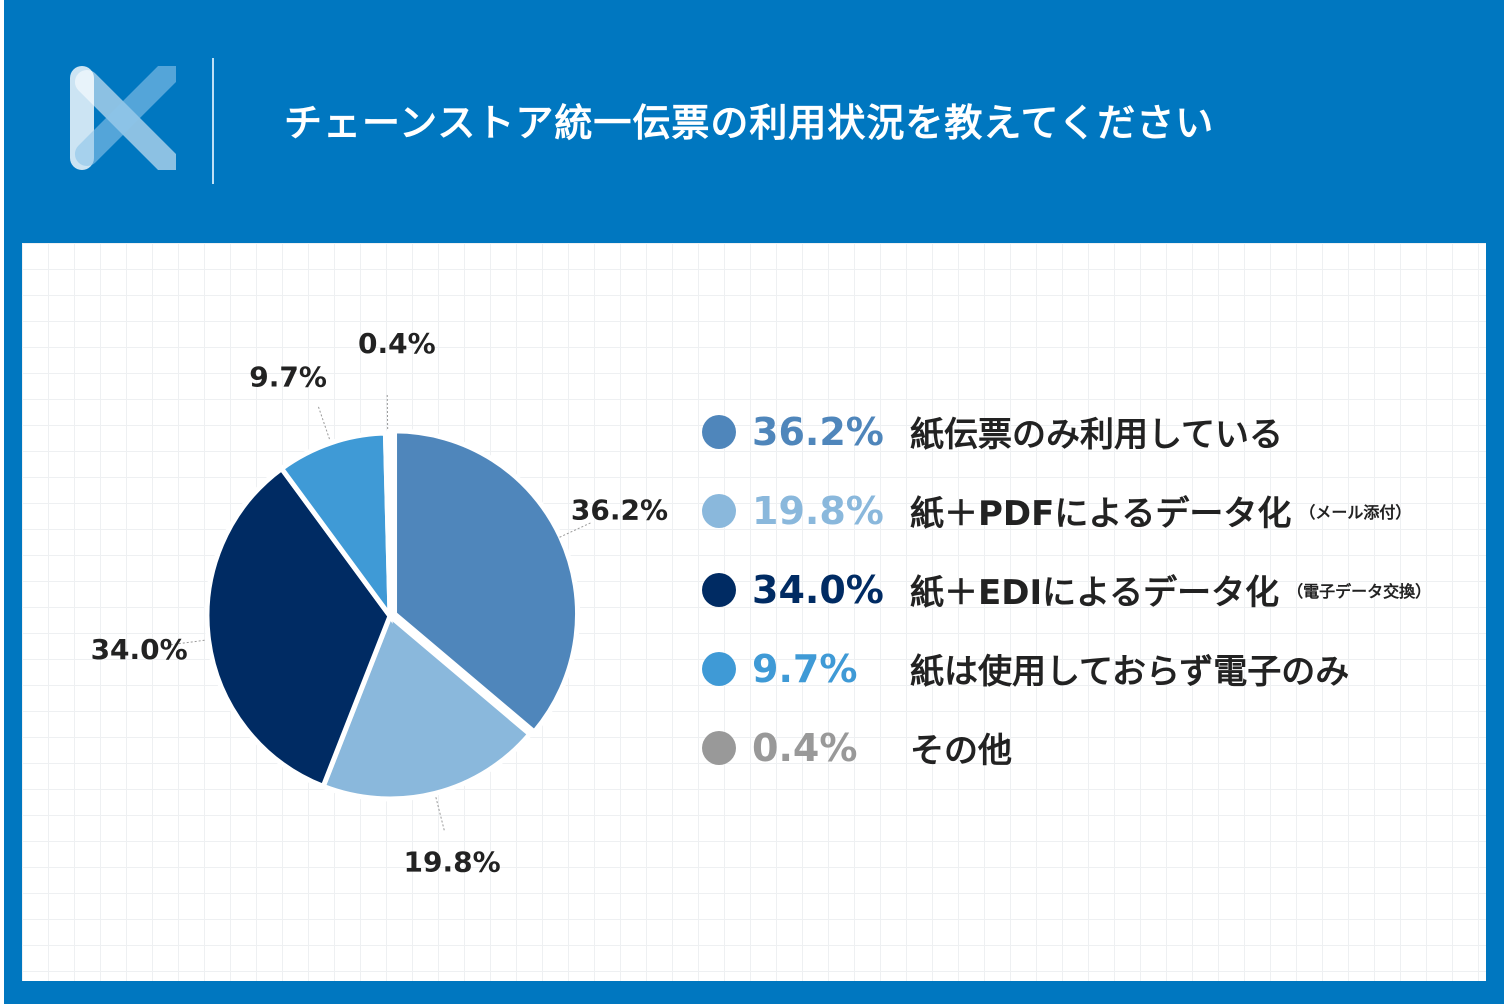 The image size is (1508, 1008). I want to click on legend-item: 34.0% 紙＋EDIによるデータ化 （電子データ交換）, so click(1066, 589).